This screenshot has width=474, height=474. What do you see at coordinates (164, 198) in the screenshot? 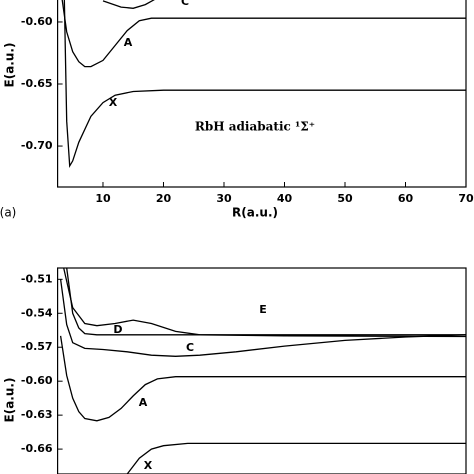
I see `x-tick-label: 20` at bounding box center [164, 198].